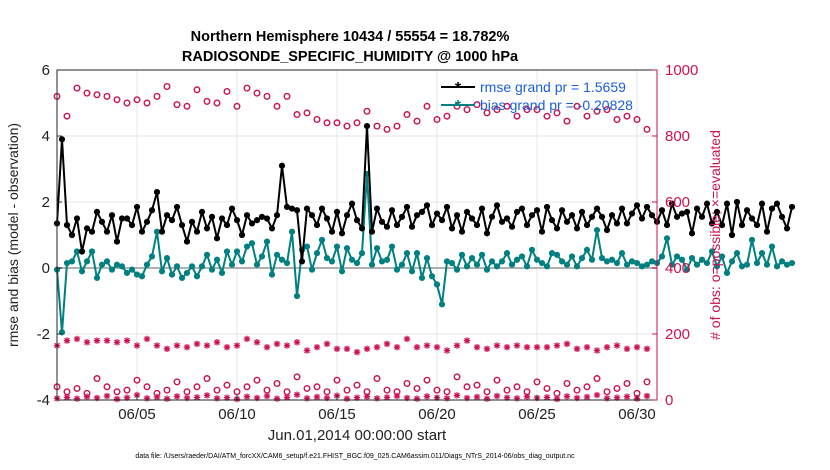  I want to click on x-tick-label: 06/20, so click(437, 414).